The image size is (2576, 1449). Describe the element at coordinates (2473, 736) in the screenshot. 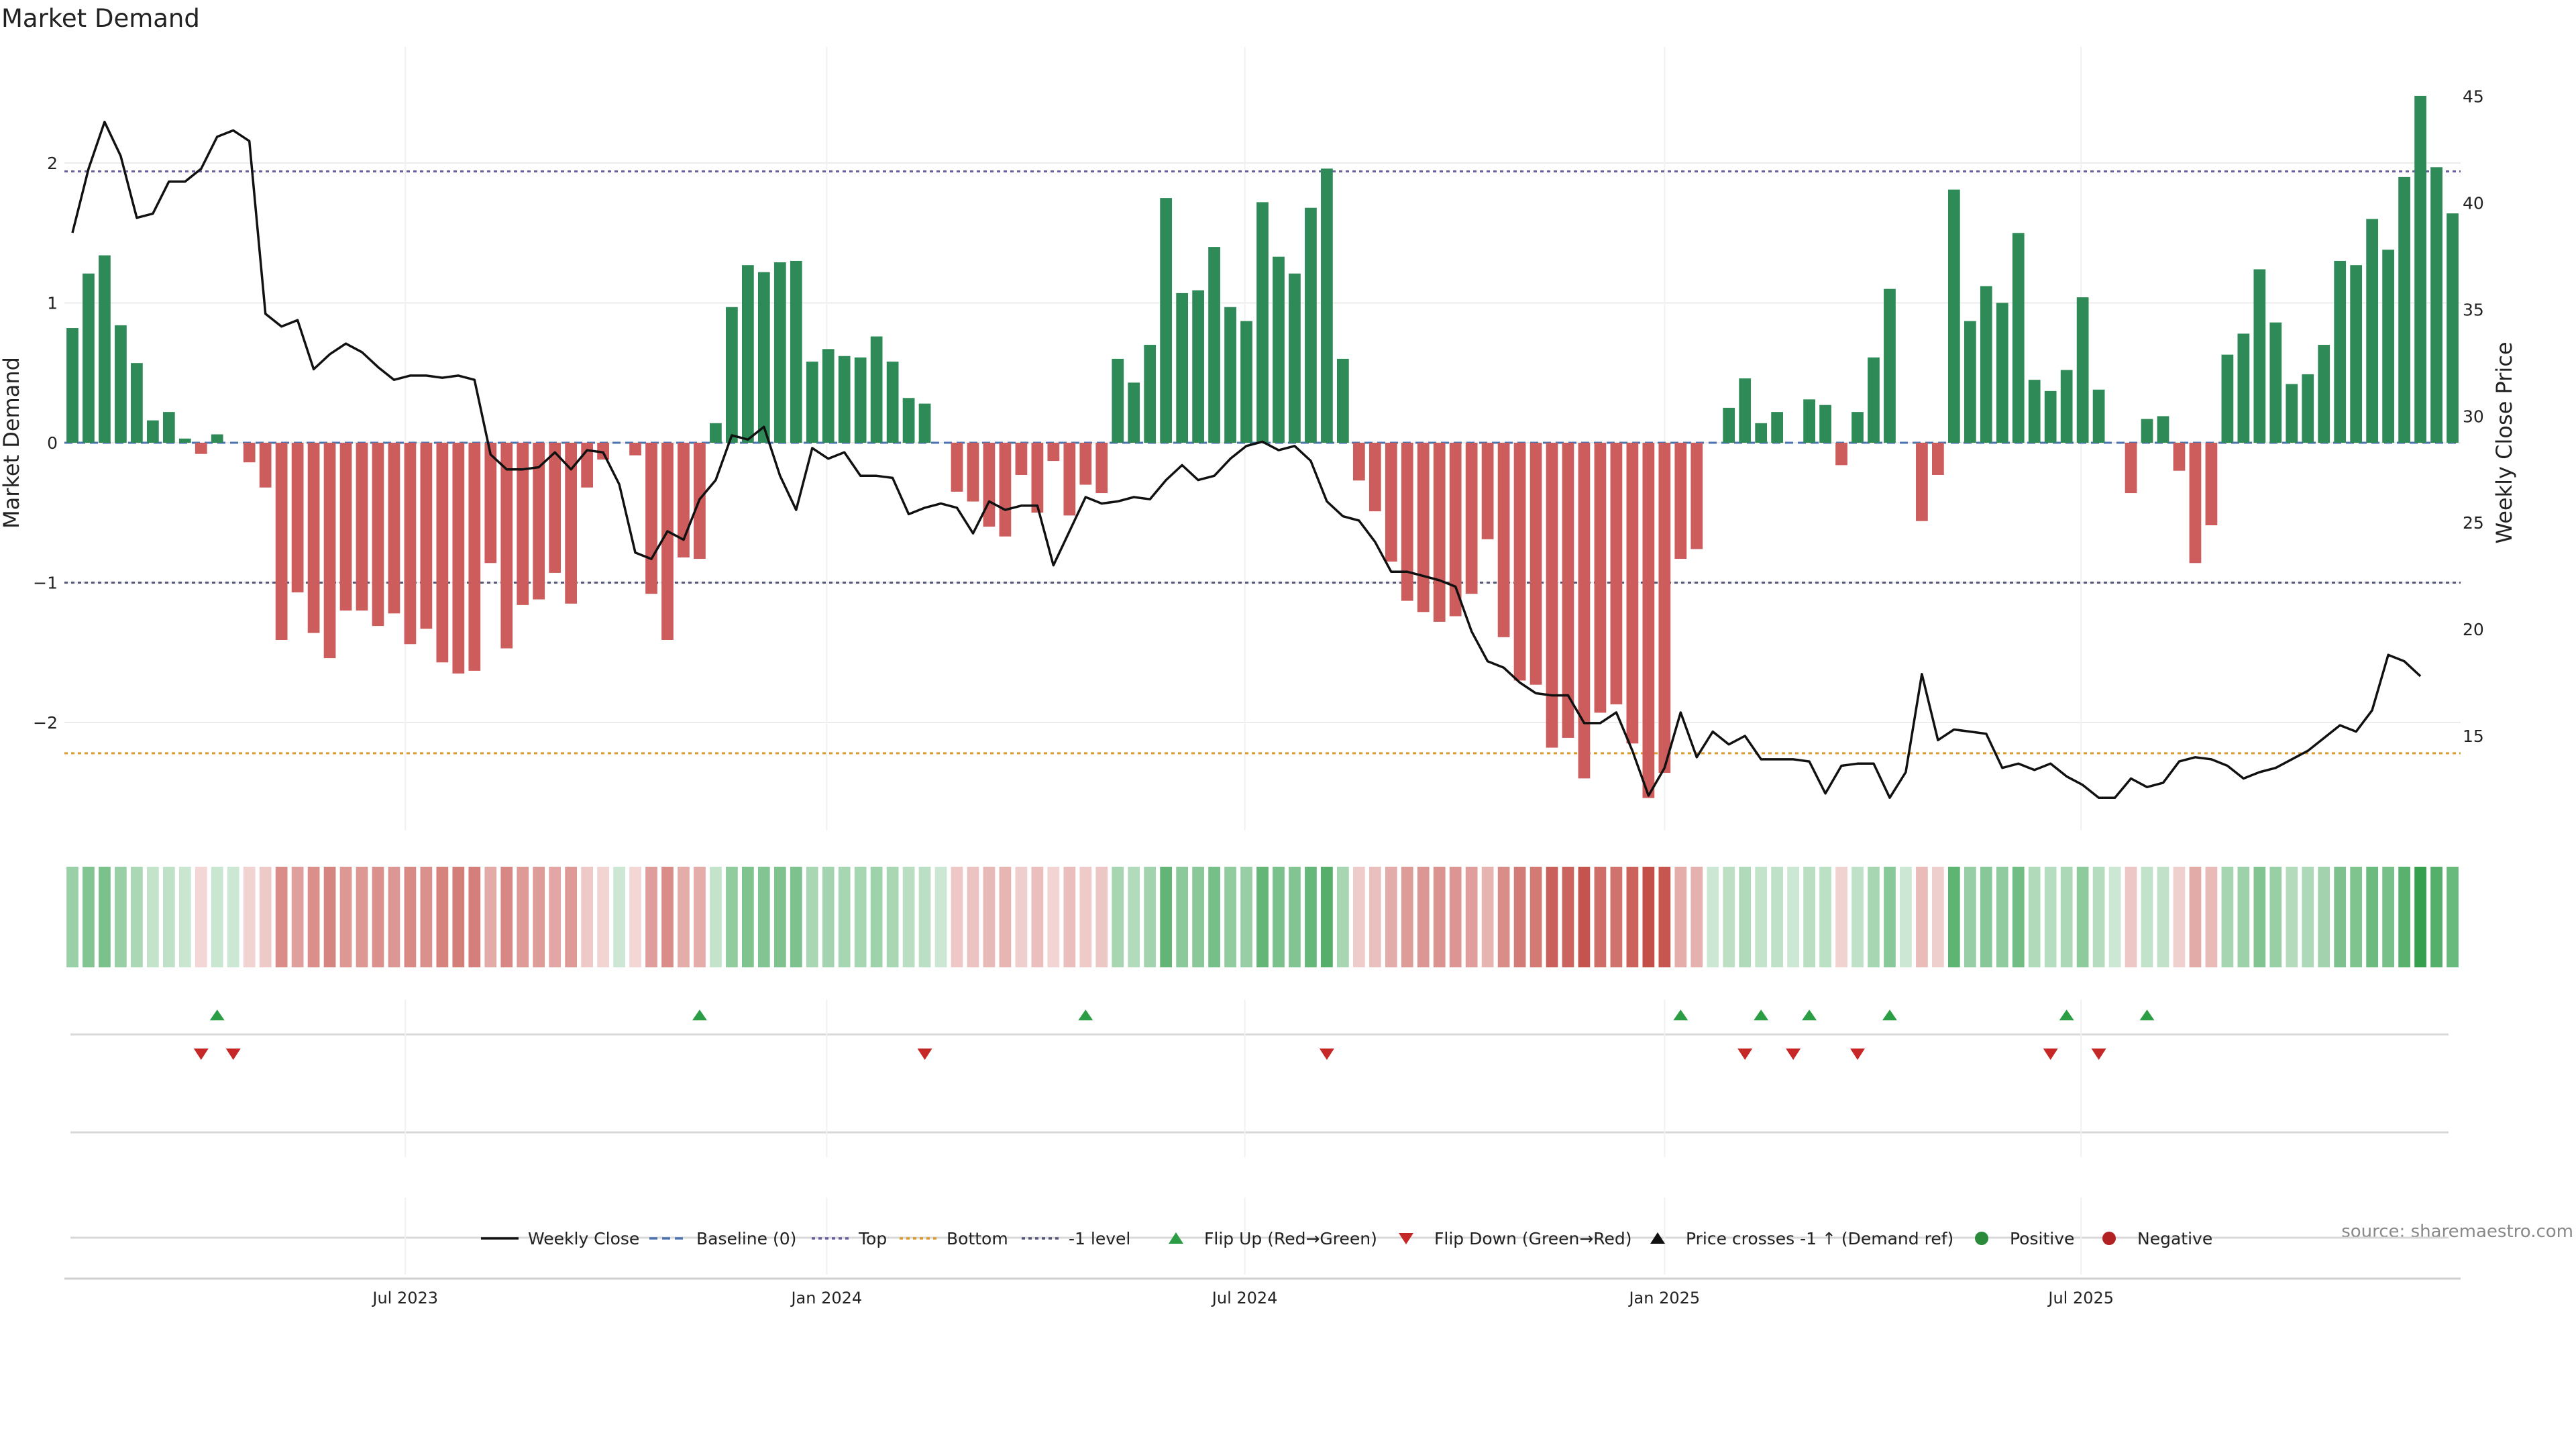

I see `y2-tick-label: 15` at that location.